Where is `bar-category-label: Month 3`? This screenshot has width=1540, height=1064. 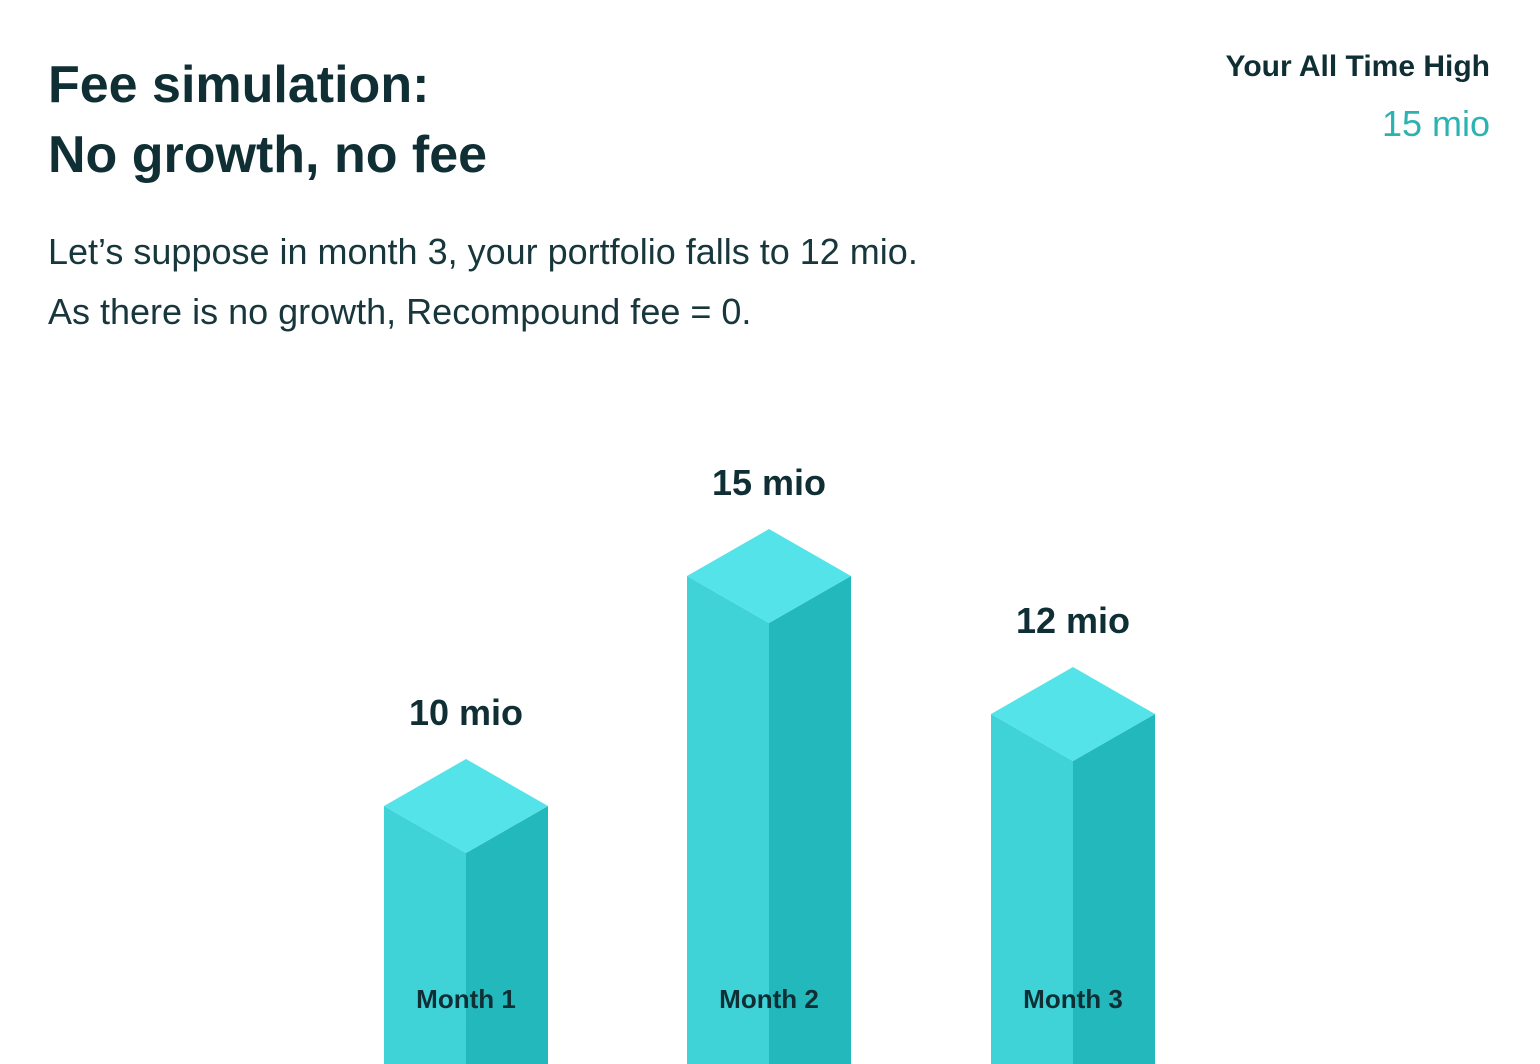 bar-category-label: Month 3 is located at coordinates (1073, 999).